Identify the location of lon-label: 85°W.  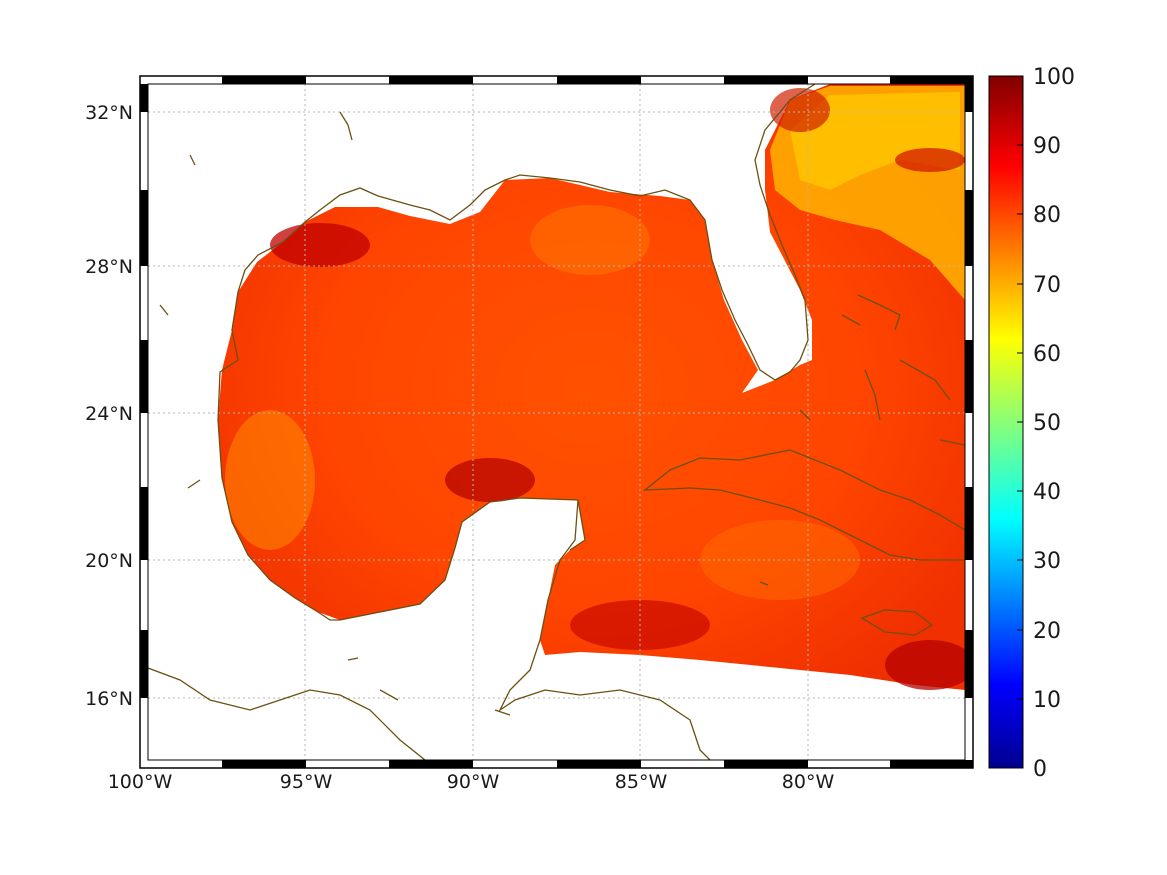
(641, 782).